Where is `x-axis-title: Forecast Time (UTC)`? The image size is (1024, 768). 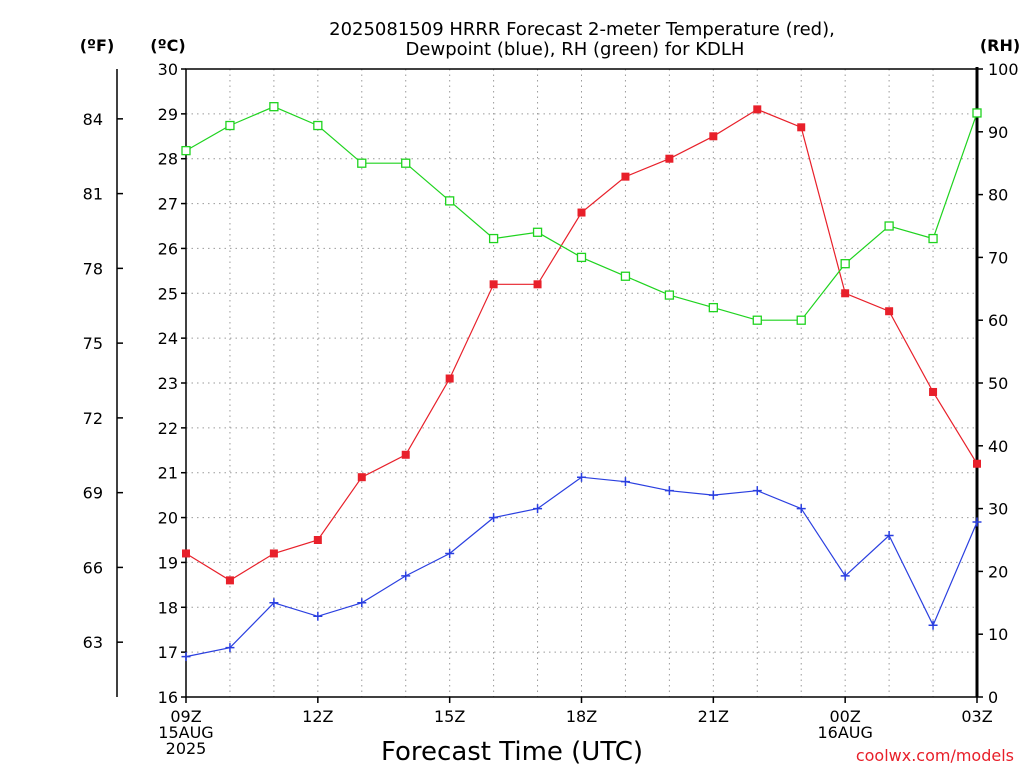 x-axis-title: Forecast Time (UTC) is located at coordinates (512, 752).